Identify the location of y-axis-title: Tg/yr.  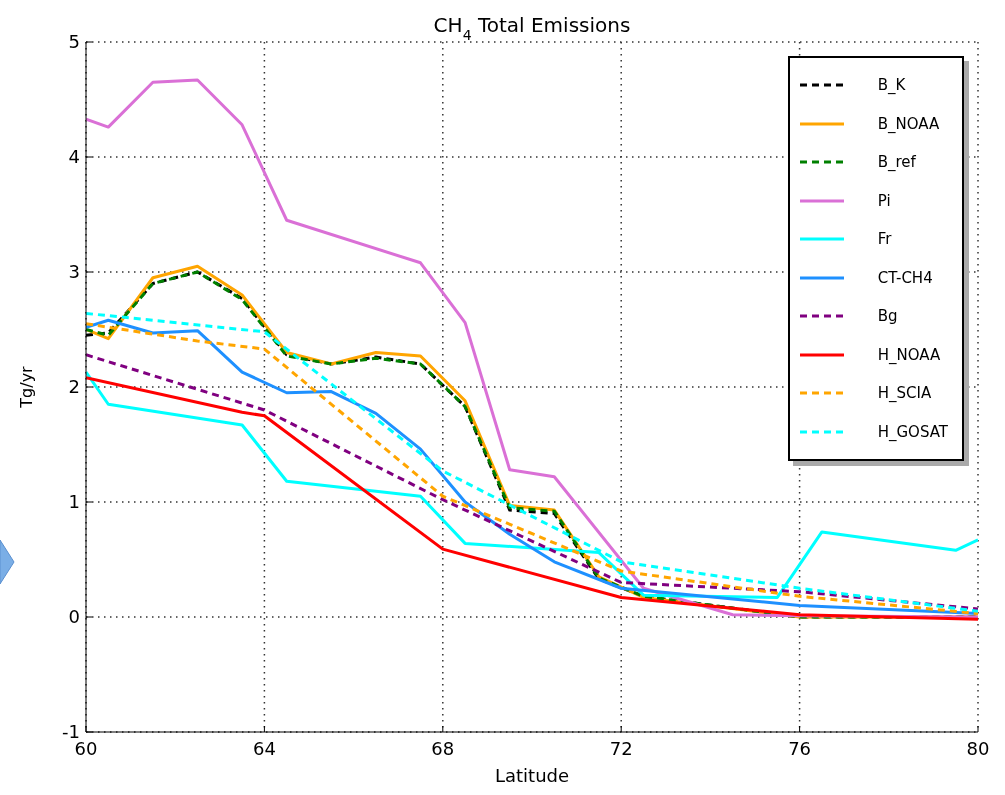
(26, 387).